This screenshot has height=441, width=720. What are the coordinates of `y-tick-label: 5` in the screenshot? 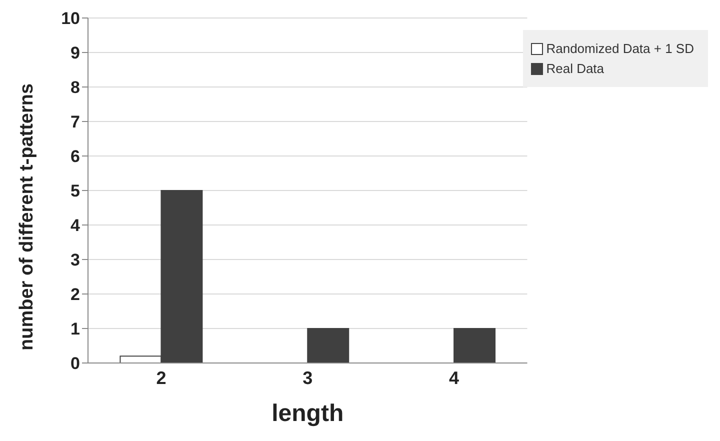 It's located at (75, 191).